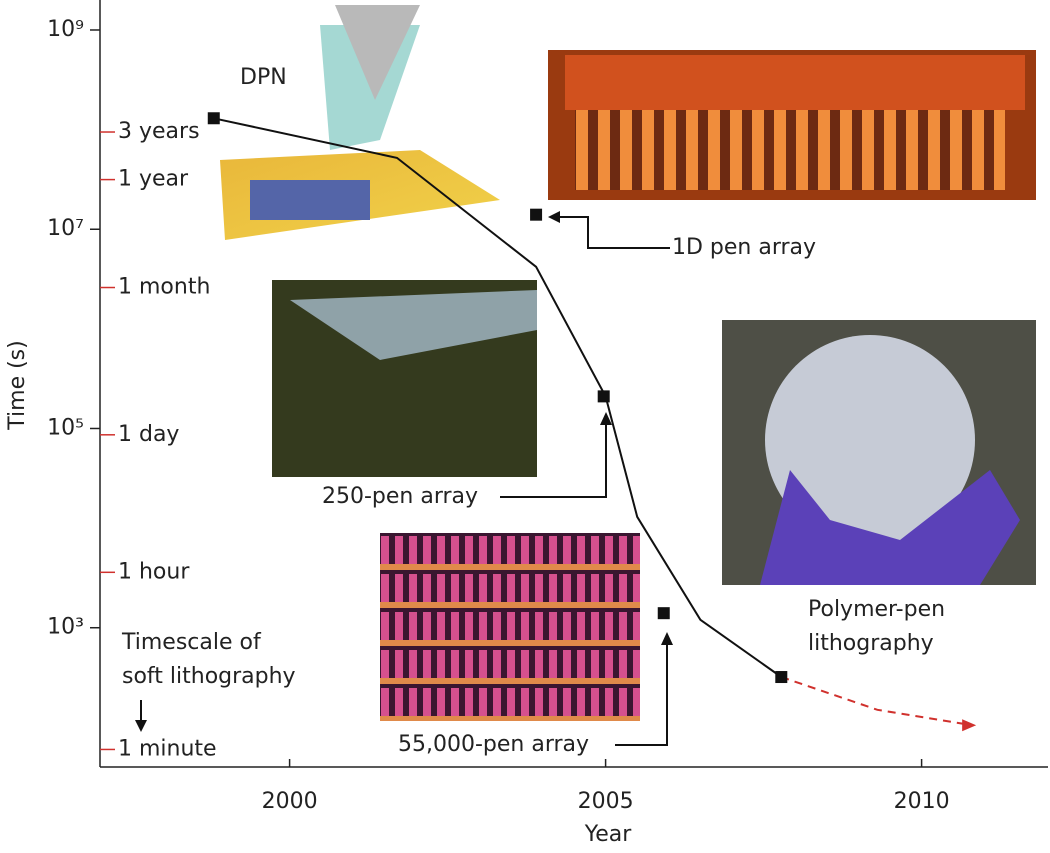  Describe the element at coordinates (65, 627) in the screenshot. I see `y-tick-label: 10³` at that location.